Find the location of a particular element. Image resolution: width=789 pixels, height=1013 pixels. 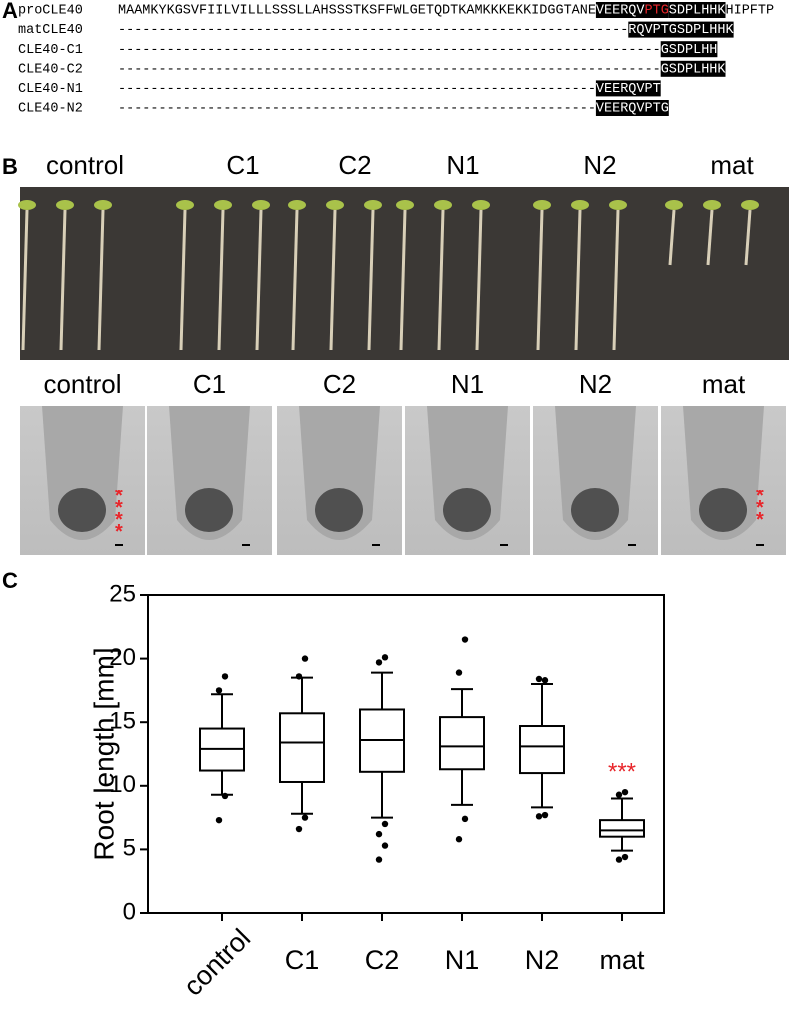

sequence-name: proCLE40 is located at coordinates (50, 11).